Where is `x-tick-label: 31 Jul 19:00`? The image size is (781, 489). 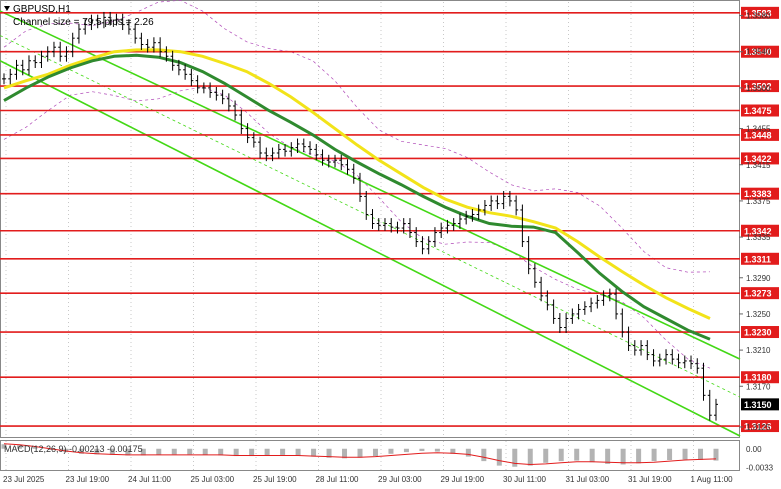 x-tick-label: 31 Jul 19:00 is located at coordinates (650, 479).